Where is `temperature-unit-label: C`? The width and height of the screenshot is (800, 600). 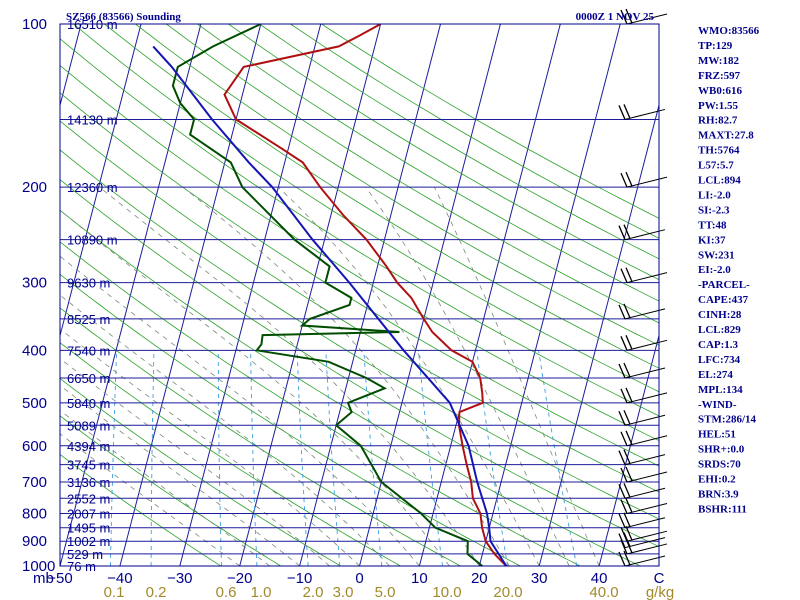 temperature-unit-label: C is located at coordinates (659, 578).